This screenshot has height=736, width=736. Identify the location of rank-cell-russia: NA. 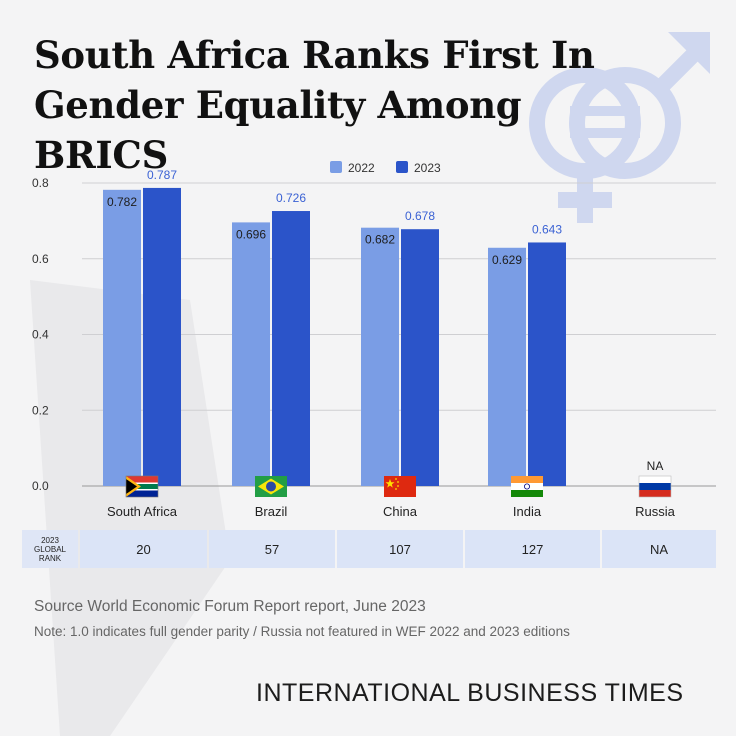
(659, 549).